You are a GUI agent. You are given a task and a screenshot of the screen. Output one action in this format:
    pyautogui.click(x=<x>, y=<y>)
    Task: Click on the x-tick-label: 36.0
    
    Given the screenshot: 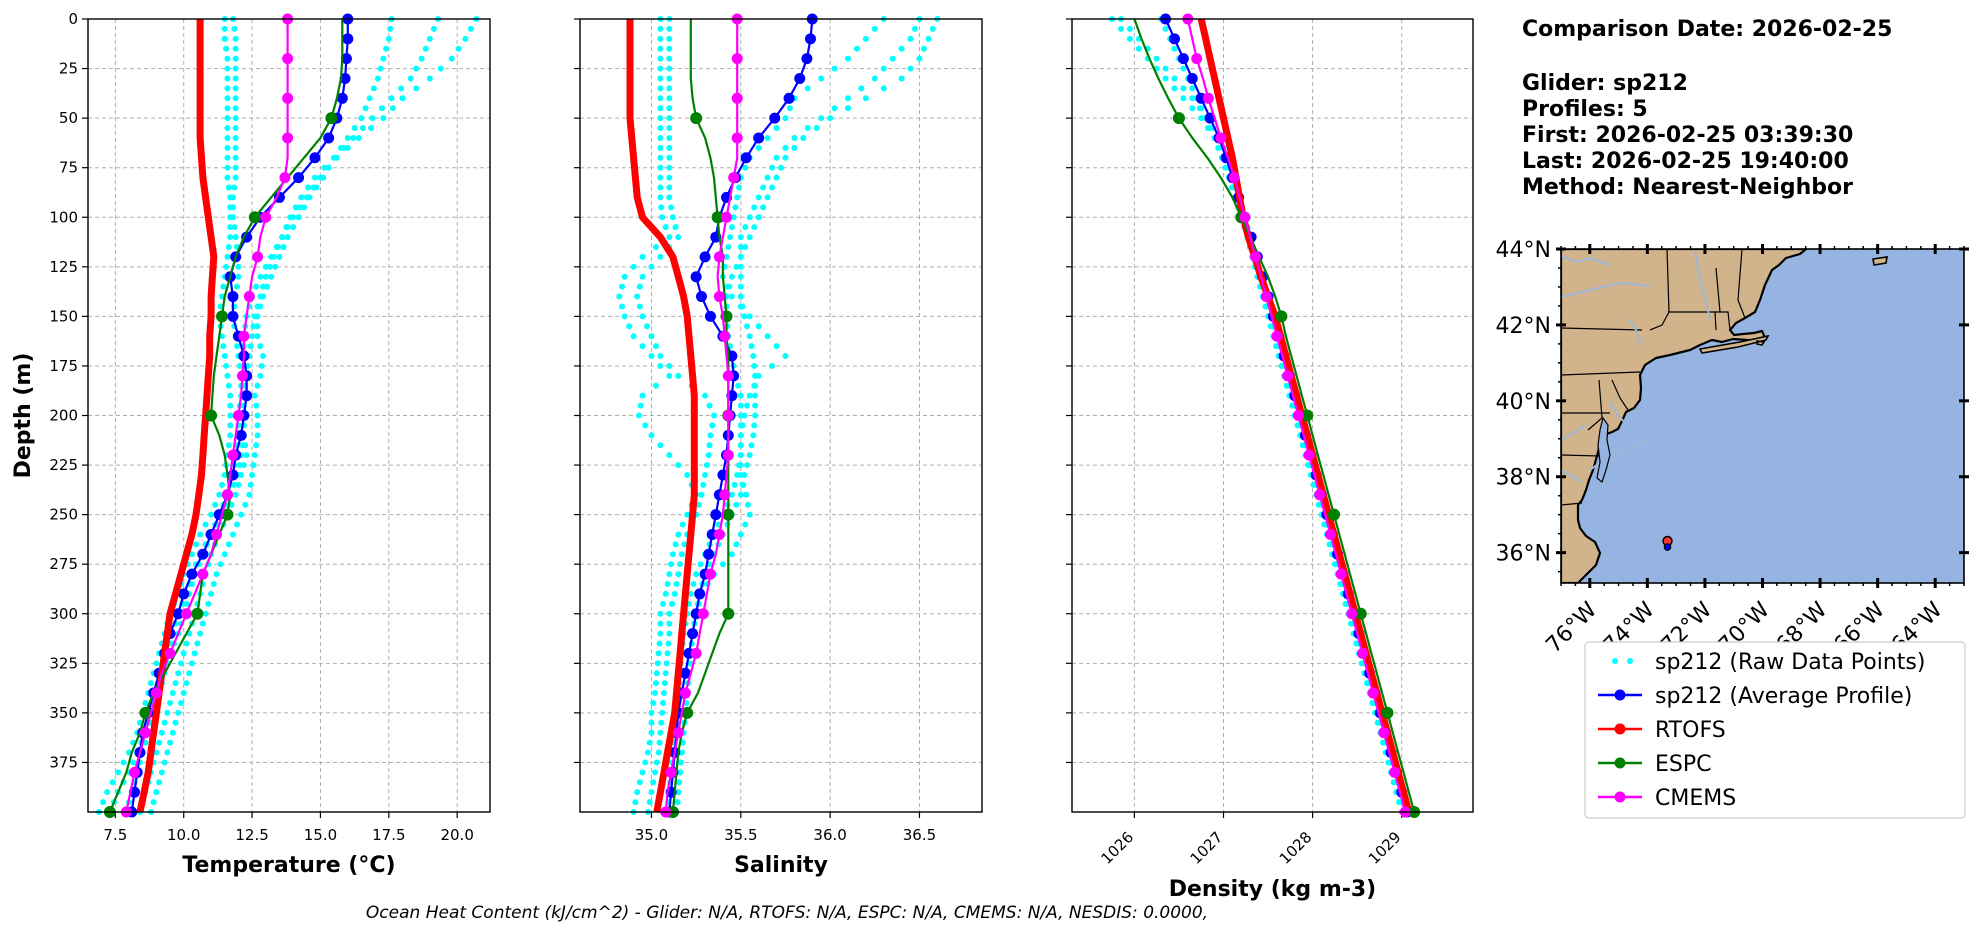 What is the action you would take?
    pyautogui.click(x=829, y=835)
    